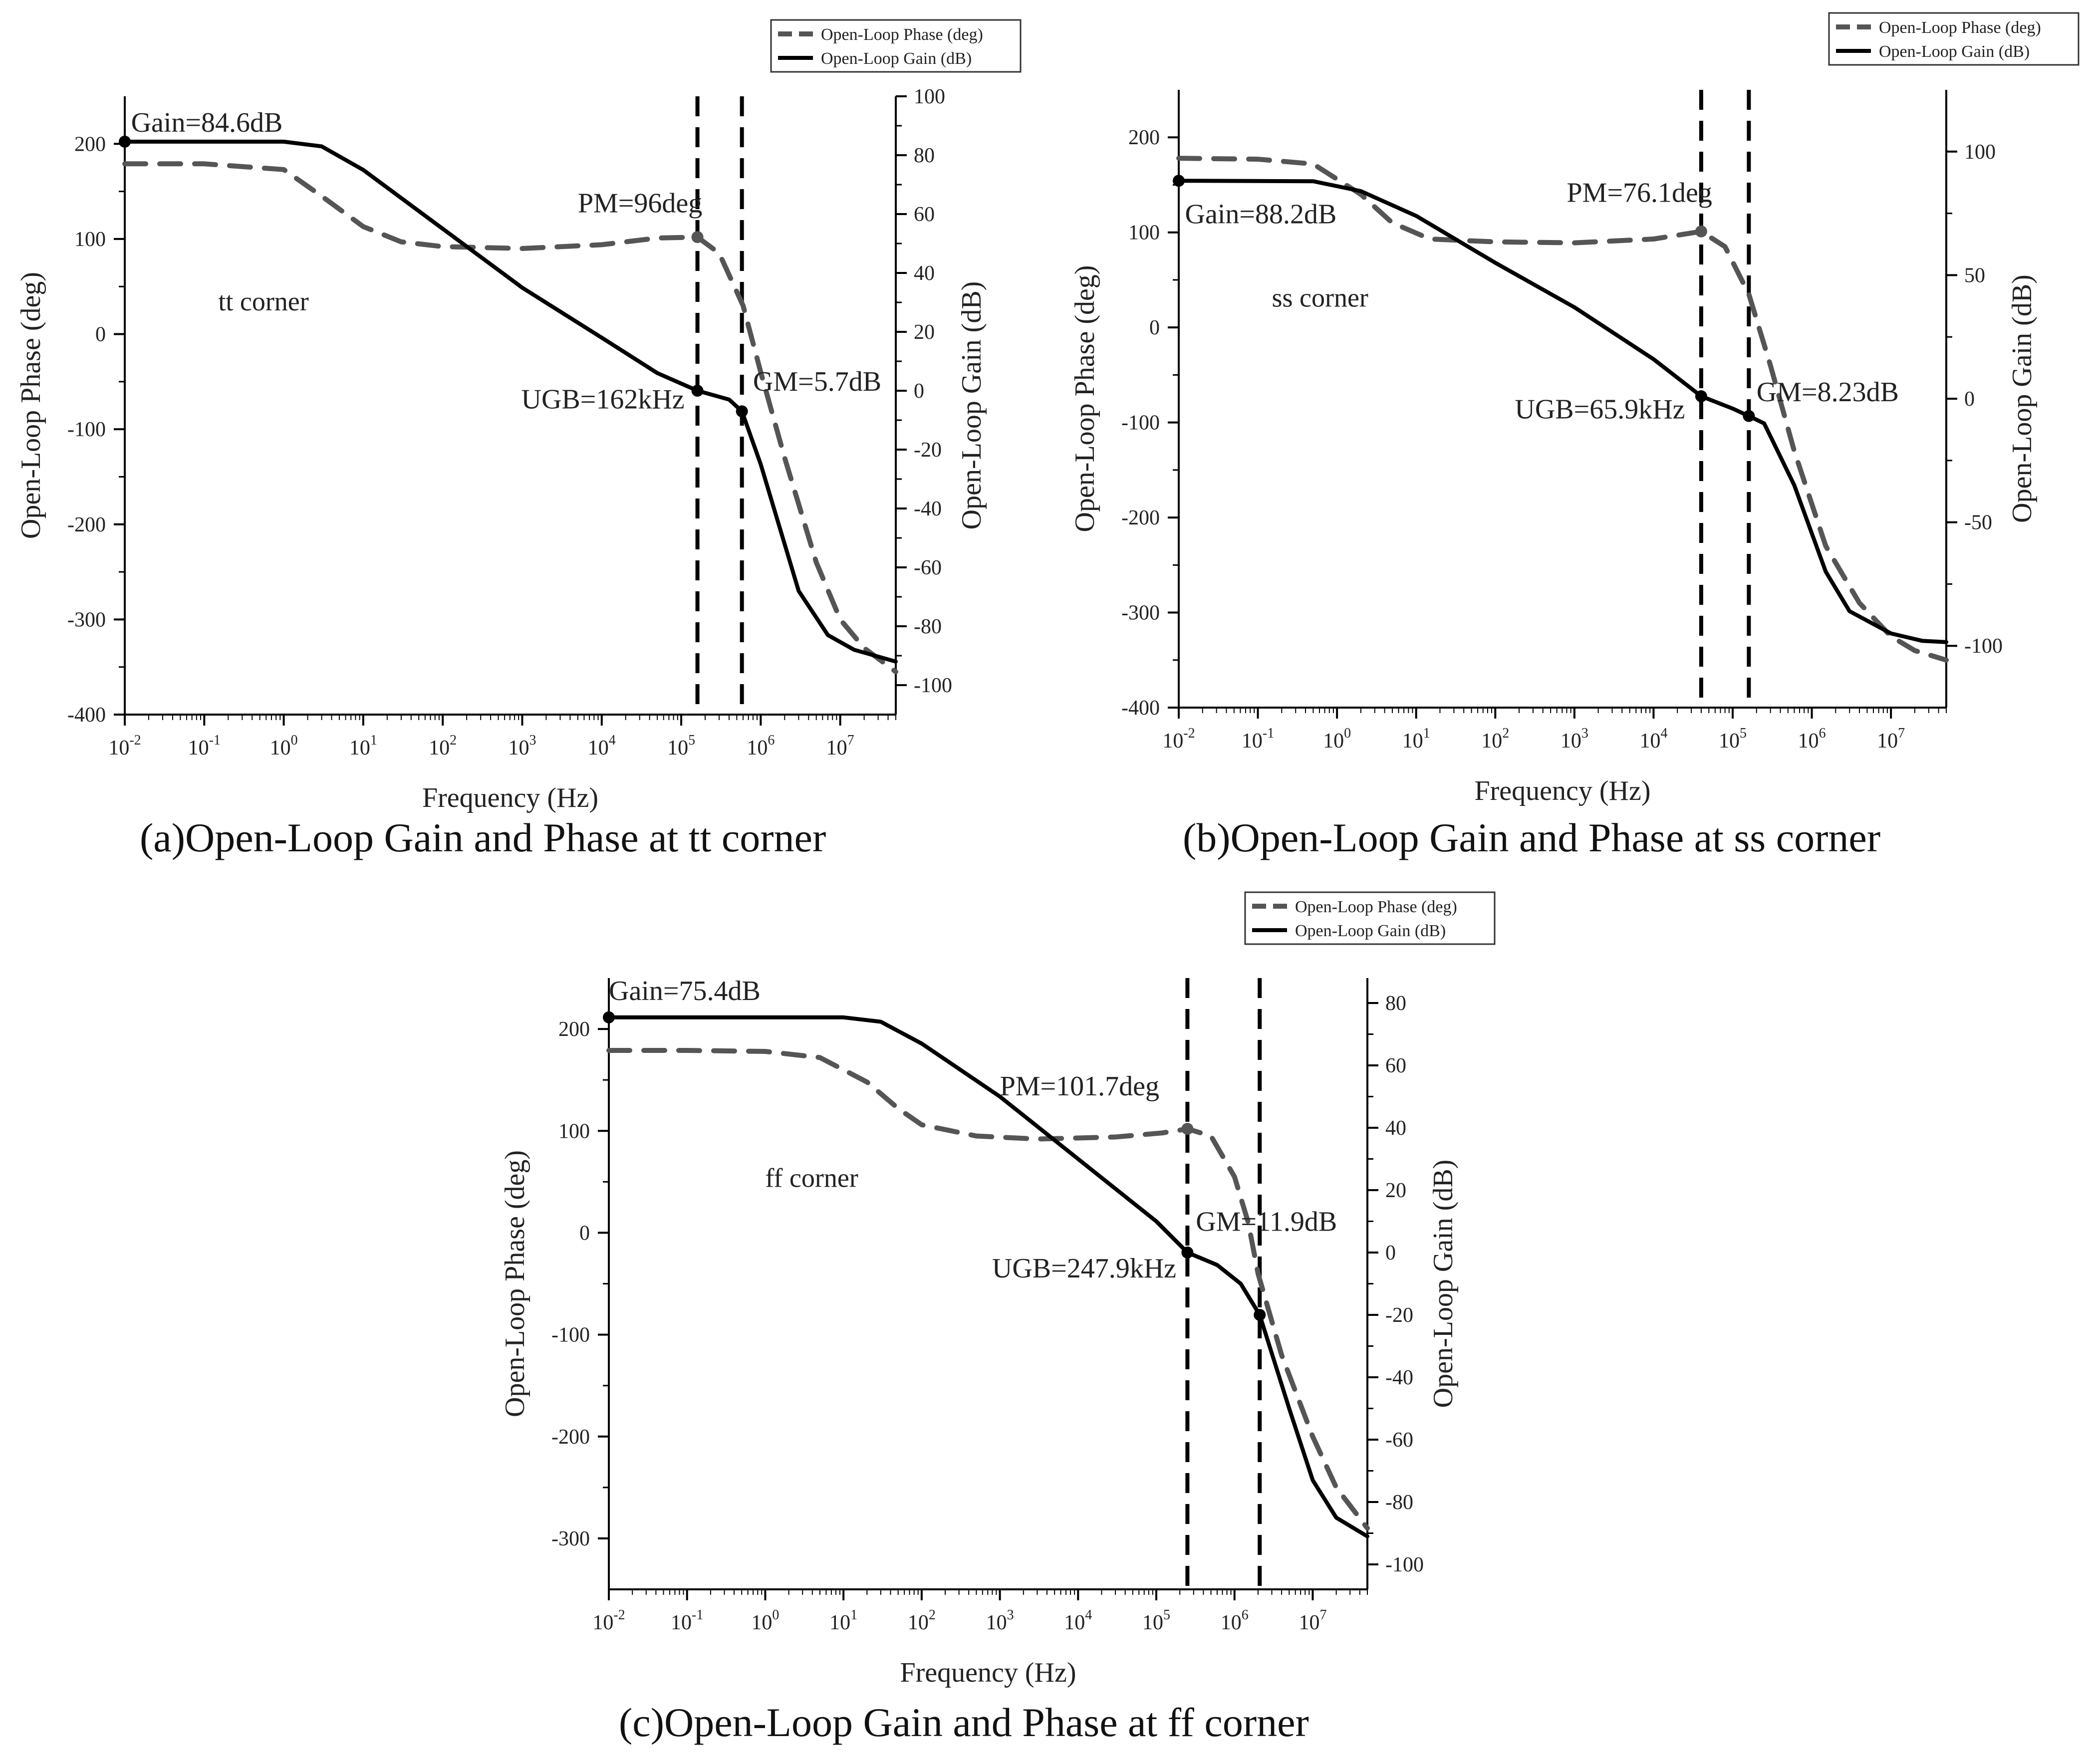 This screenshot has width=2084, height=1764. Describe the element at coordinates (811, 1178) in the screenshot. I see `corner-label: ff corner` at that location.